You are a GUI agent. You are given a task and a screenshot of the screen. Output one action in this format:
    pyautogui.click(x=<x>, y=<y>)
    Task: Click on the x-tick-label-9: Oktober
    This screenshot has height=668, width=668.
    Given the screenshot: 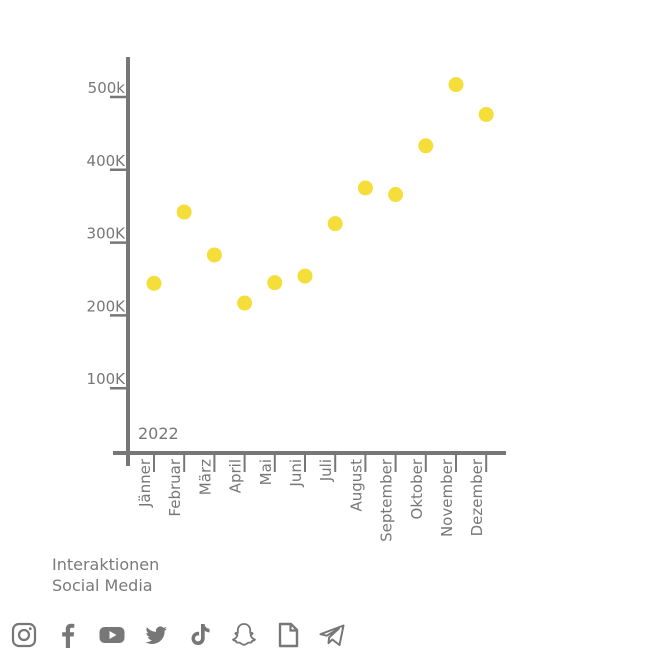 What is the action you would take?
    pyautogui.click(x=417, y=488)
    